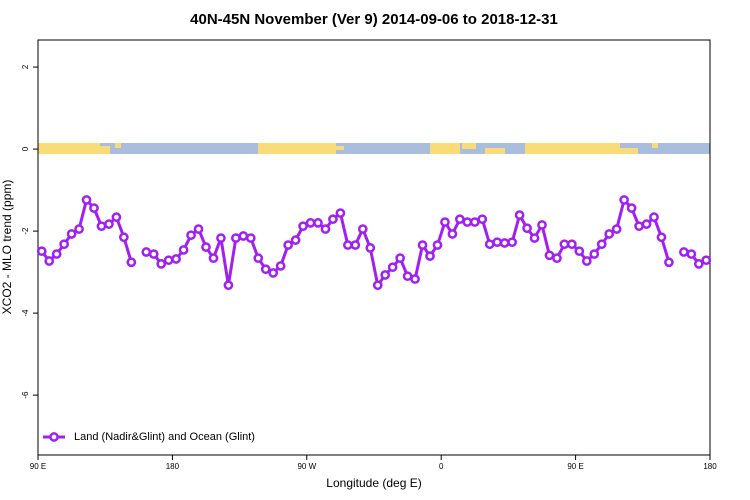 The width and height of the screenshot is (750, 500). Describe the element at coordinates (25, 395) in the screenshot. I see `y-tick-label: -6` at that location.